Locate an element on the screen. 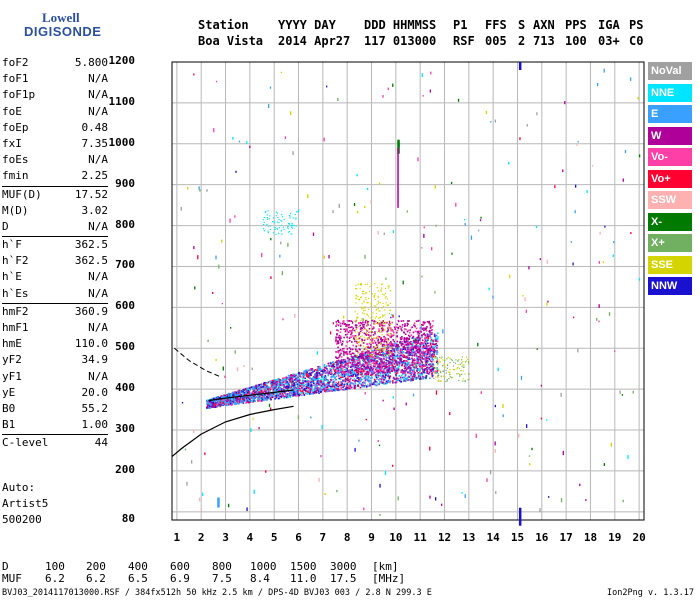 This screenshot has width=700, height=600. param-name: hmE is located at coordinates (12, 344).